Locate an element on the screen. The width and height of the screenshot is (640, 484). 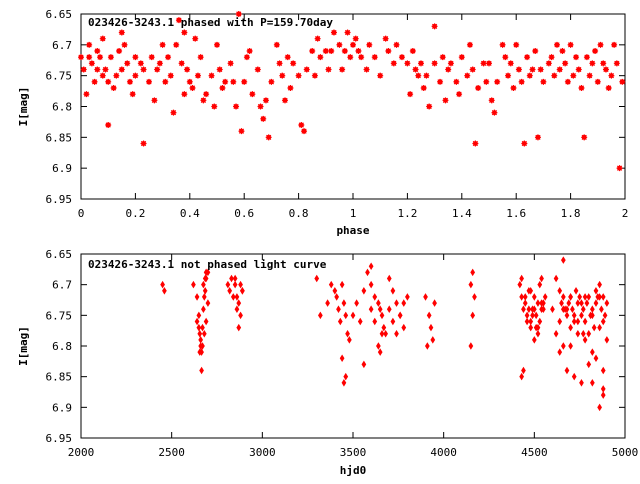
y-tick-label: 6.85 is located at coordinates (59, 137).